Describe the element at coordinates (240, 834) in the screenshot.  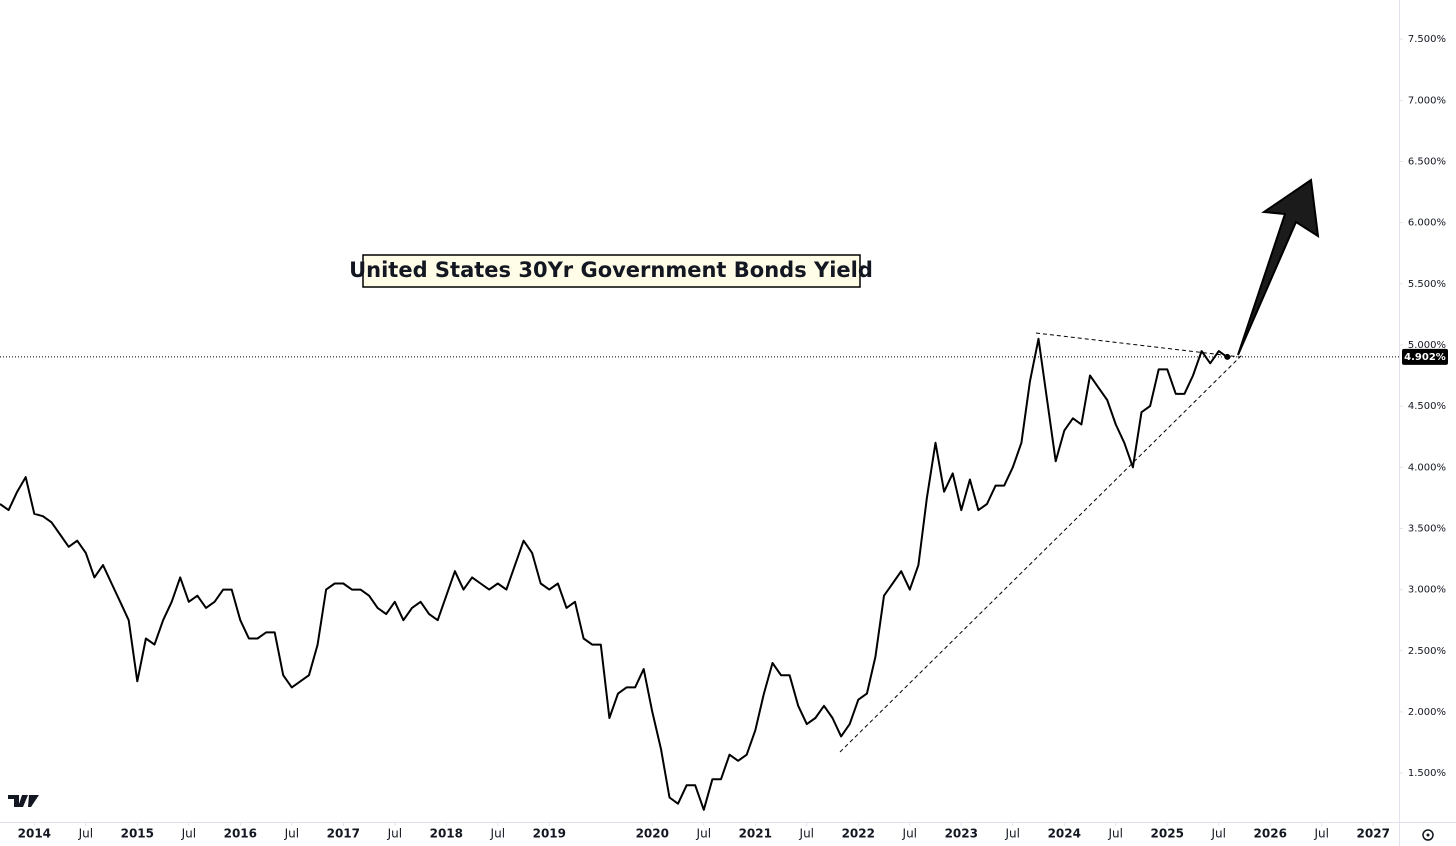
I see `x-tick-label: 2016` at that location.